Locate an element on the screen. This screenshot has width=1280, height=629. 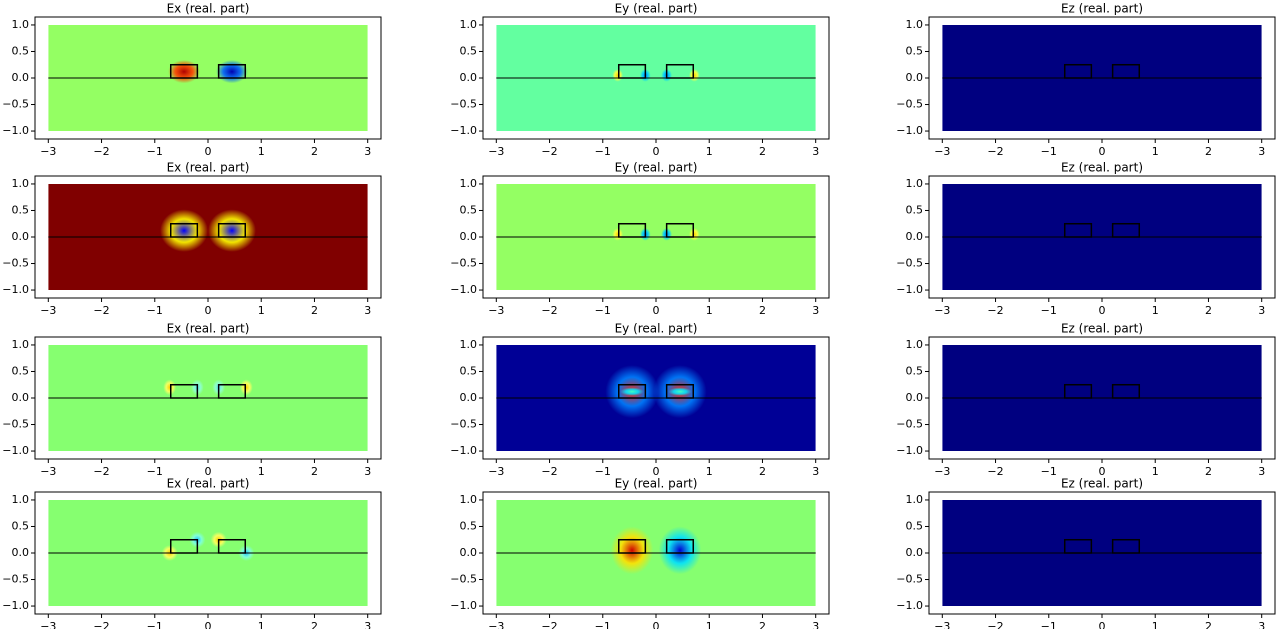
subplot-title: Ez (real. part) is located at coordinates (1102, 9).